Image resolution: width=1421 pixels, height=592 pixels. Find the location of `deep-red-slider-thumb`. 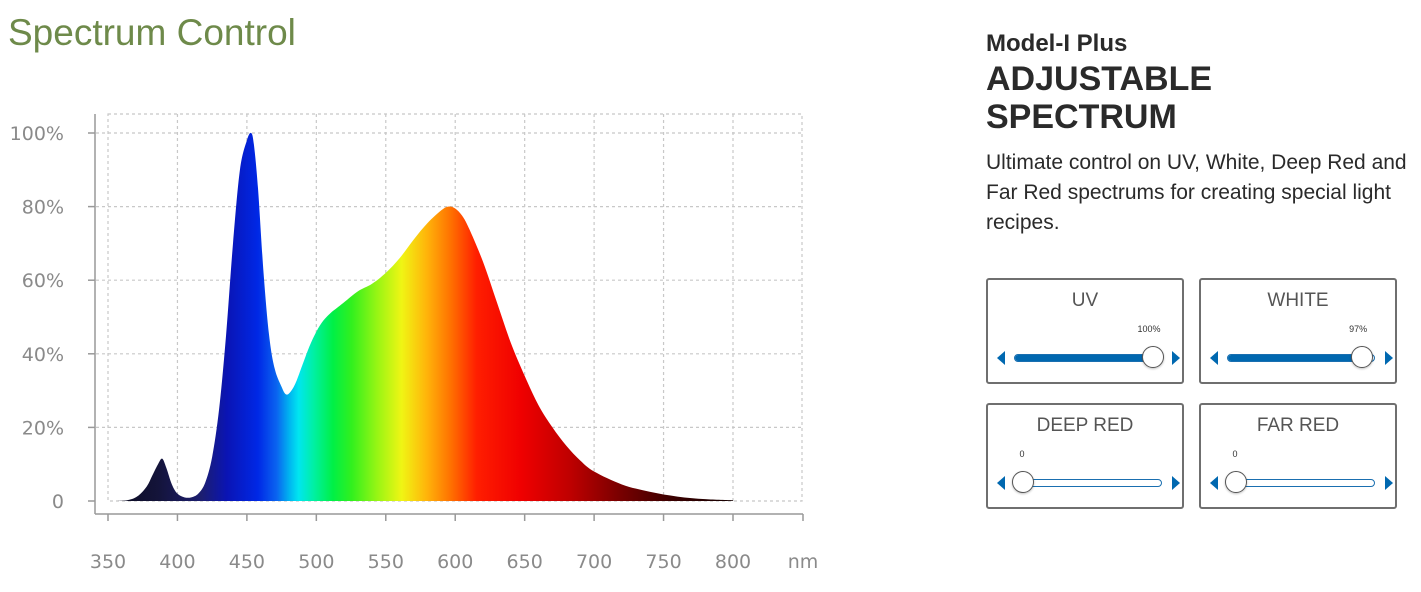

deep-red-slider-thumb is located at coordinates (1023, 482).